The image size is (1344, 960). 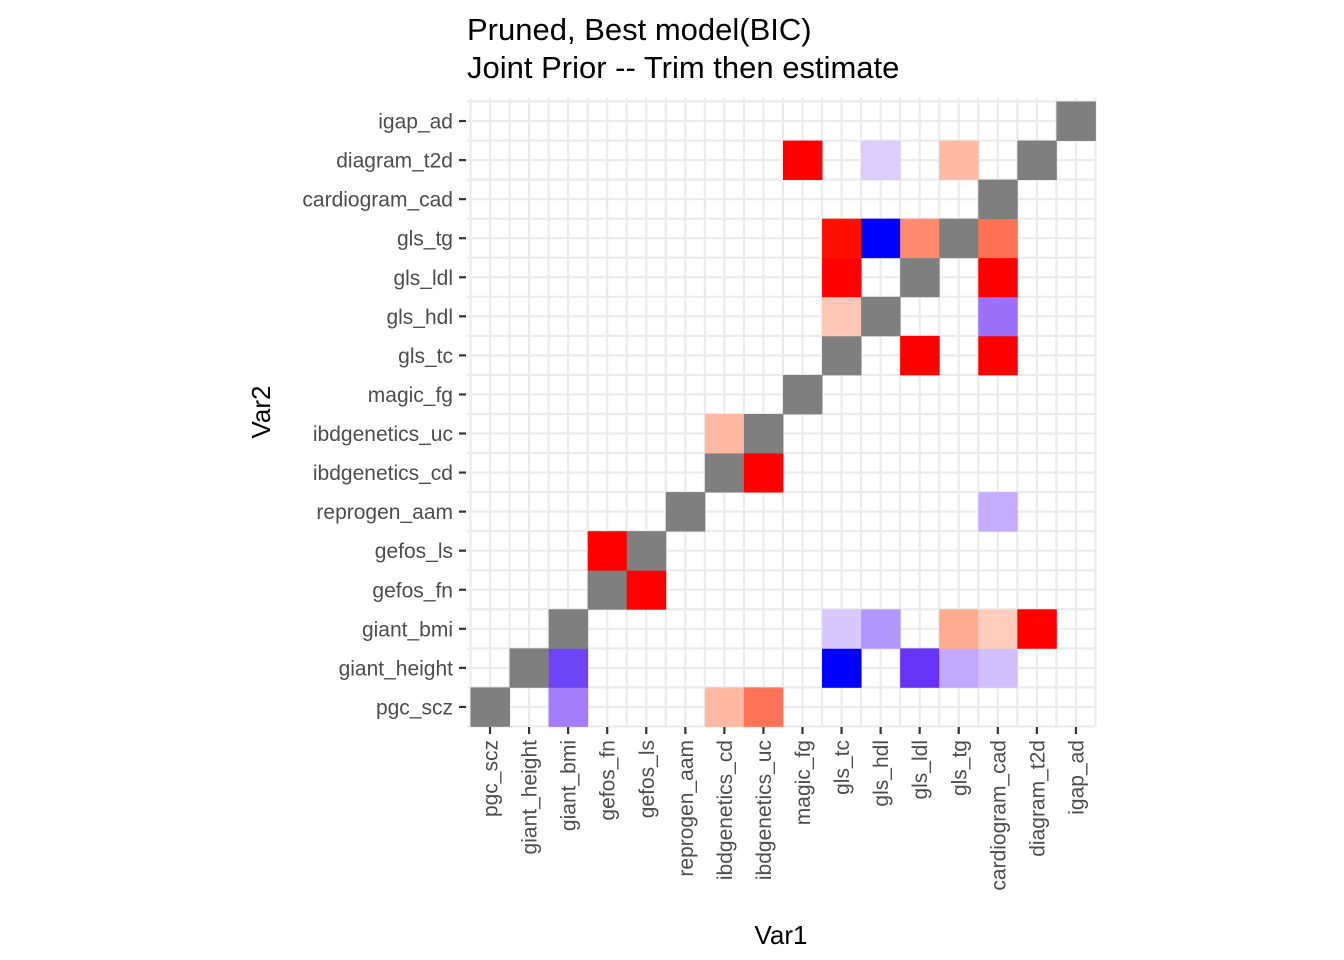 What do you see at coordinates (998, 277) in the screenshot?
I see `heatmap-cell-cardiogram_cad-gls_ldl` at bounding box center [998, 277].